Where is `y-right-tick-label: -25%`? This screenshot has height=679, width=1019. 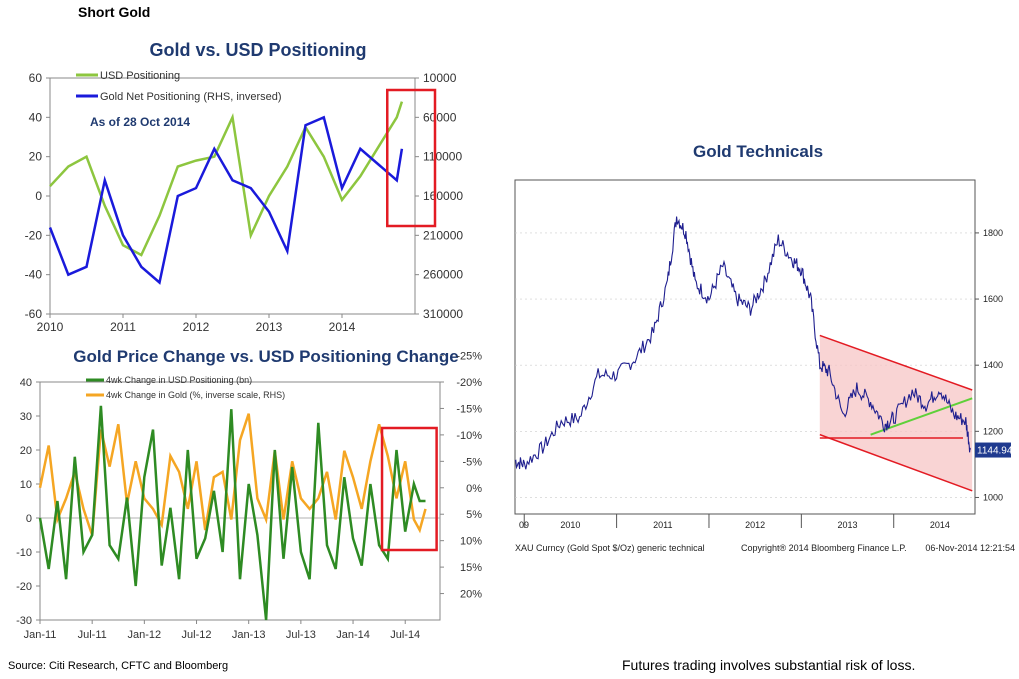 y-right-tick-label: -25% is located at coordinates (469, 357).